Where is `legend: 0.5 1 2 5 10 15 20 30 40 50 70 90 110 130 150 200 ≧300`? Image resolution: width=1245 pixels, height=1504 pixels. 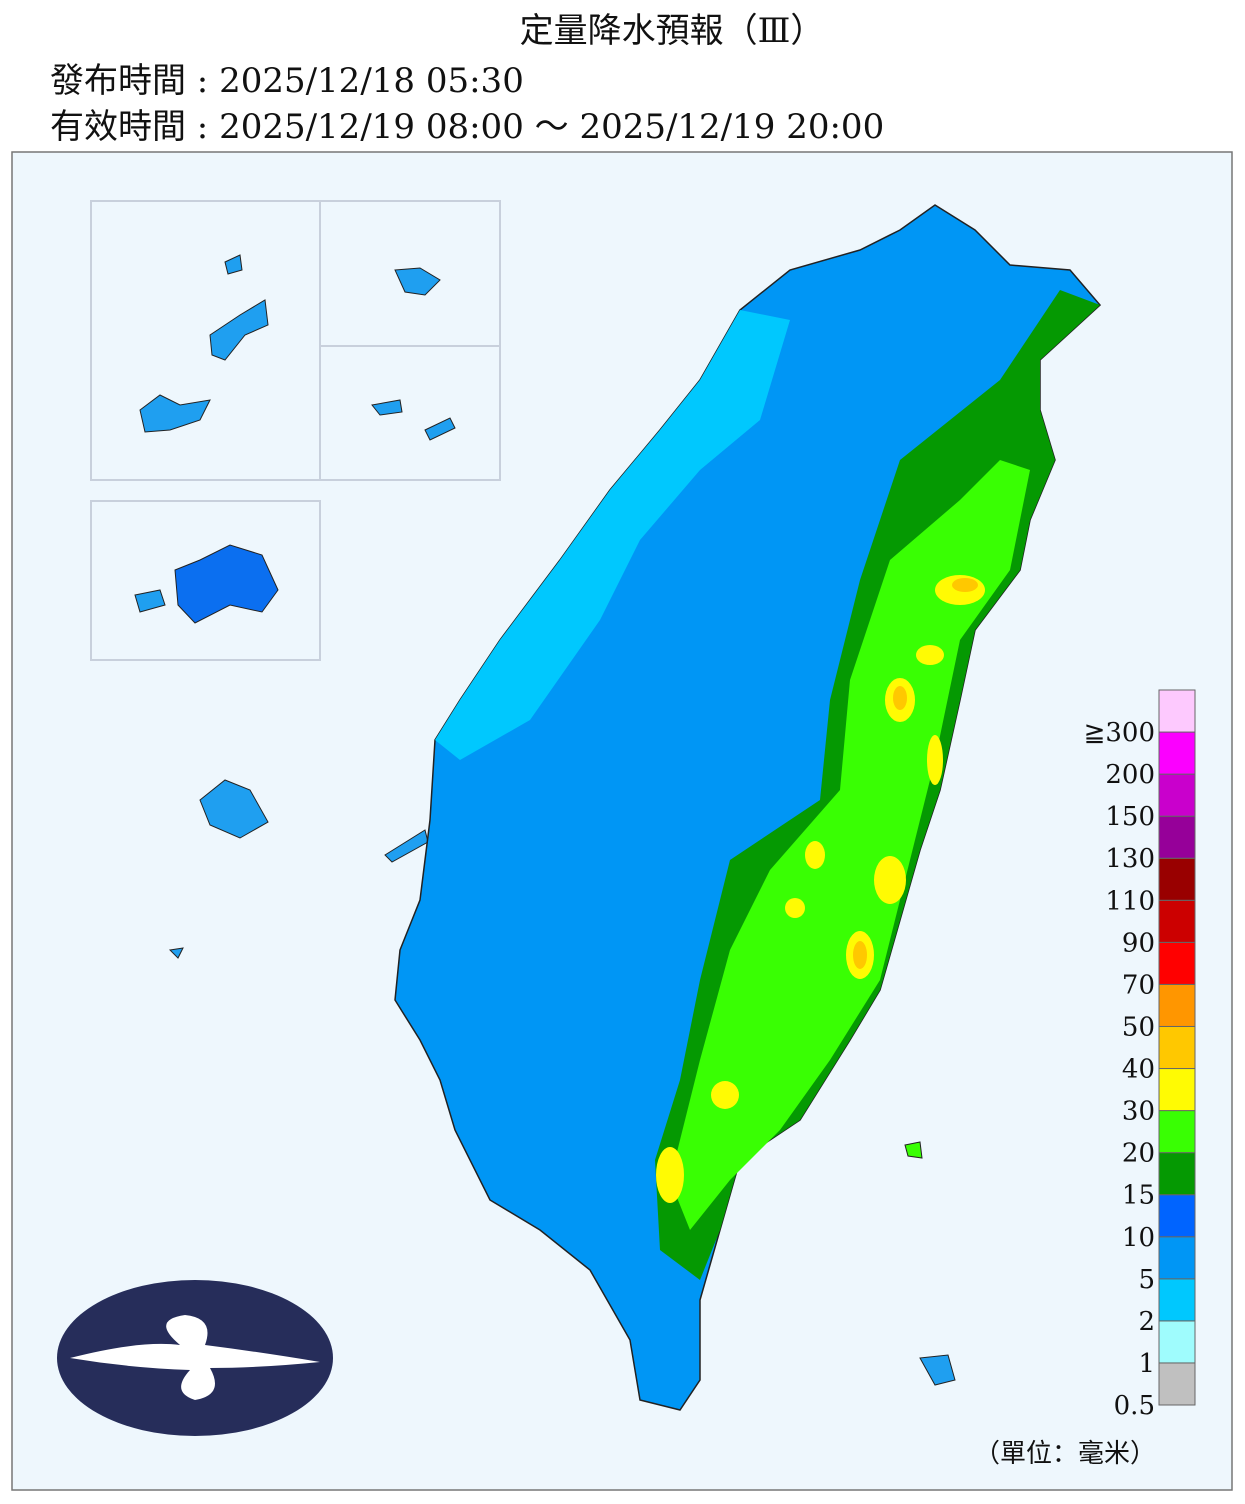
legend: 0.5 1 2 5 10 15 20 30 40 50 70 90 110 130 150 200 ≧300 is located at coordinates (1140, 1055).